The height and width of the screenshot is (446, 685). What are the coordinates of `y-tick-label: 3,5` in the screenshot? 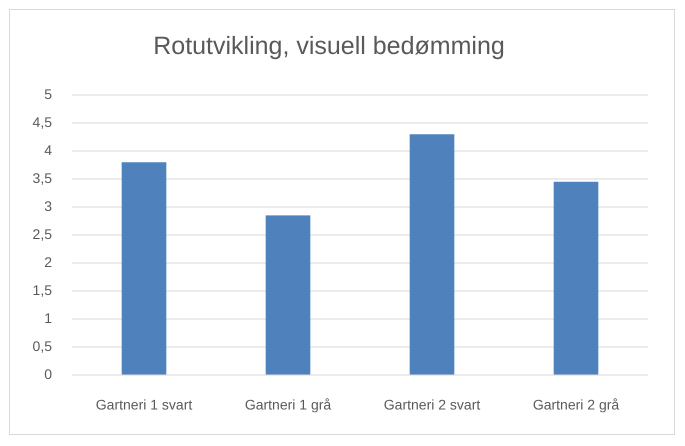 It's located at (42, 178).